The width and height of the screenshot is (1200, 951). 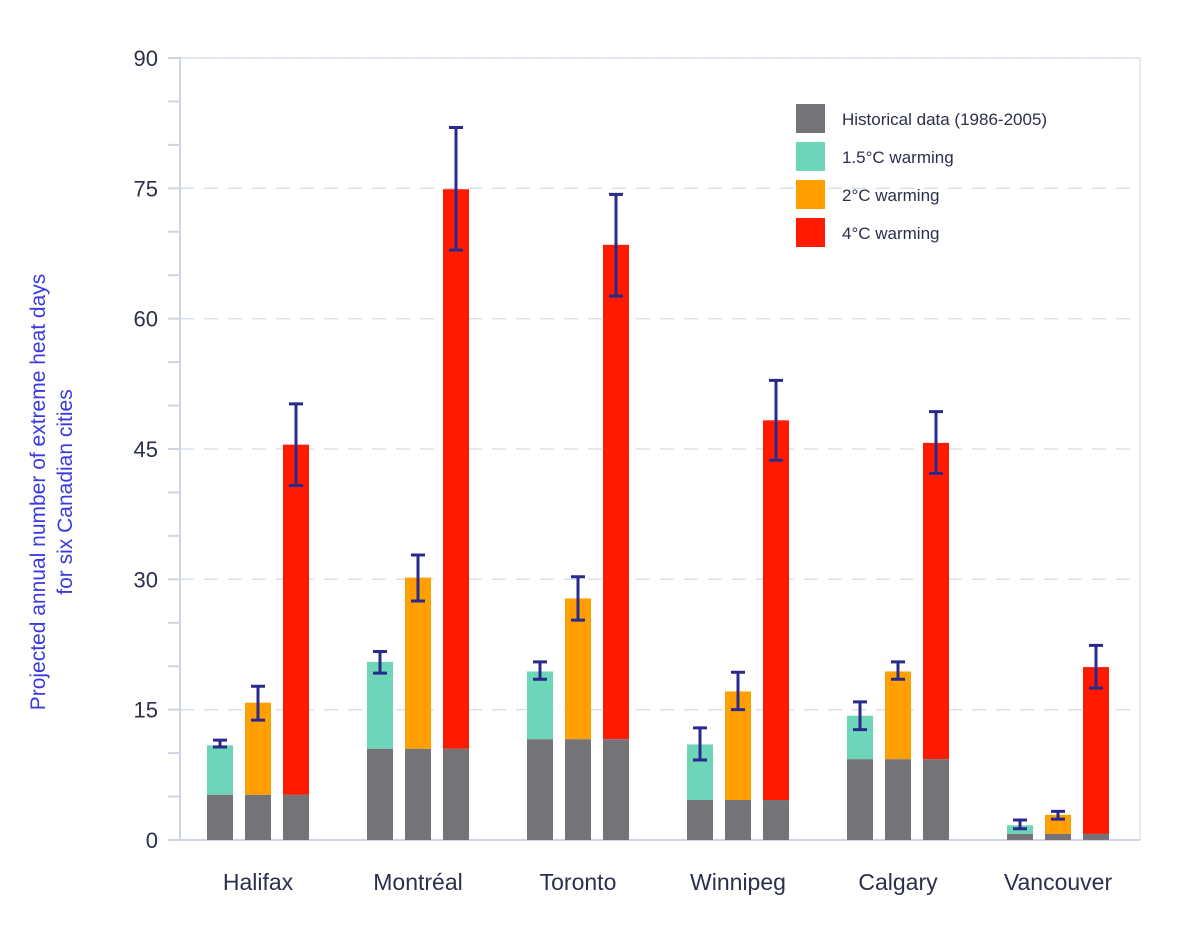 I want to click on y-tick-label: 0, so click(x=152, y=840).